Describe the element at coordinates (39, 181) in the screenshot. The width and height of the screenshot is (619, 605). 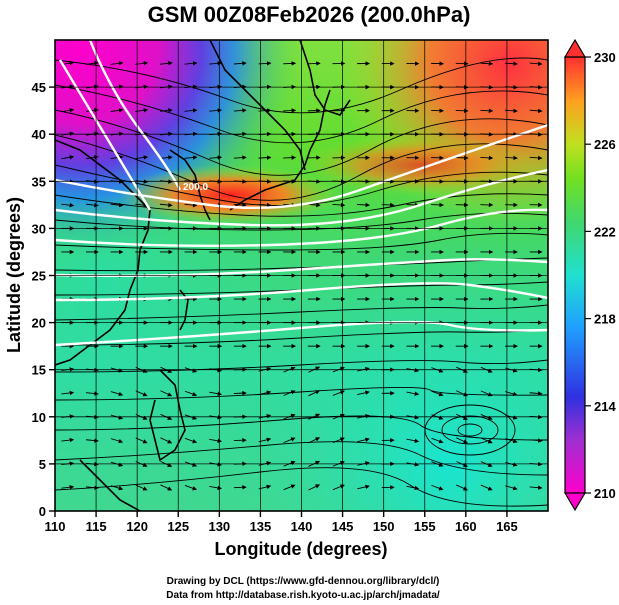
I see `y-tick-label: 35` at that location.